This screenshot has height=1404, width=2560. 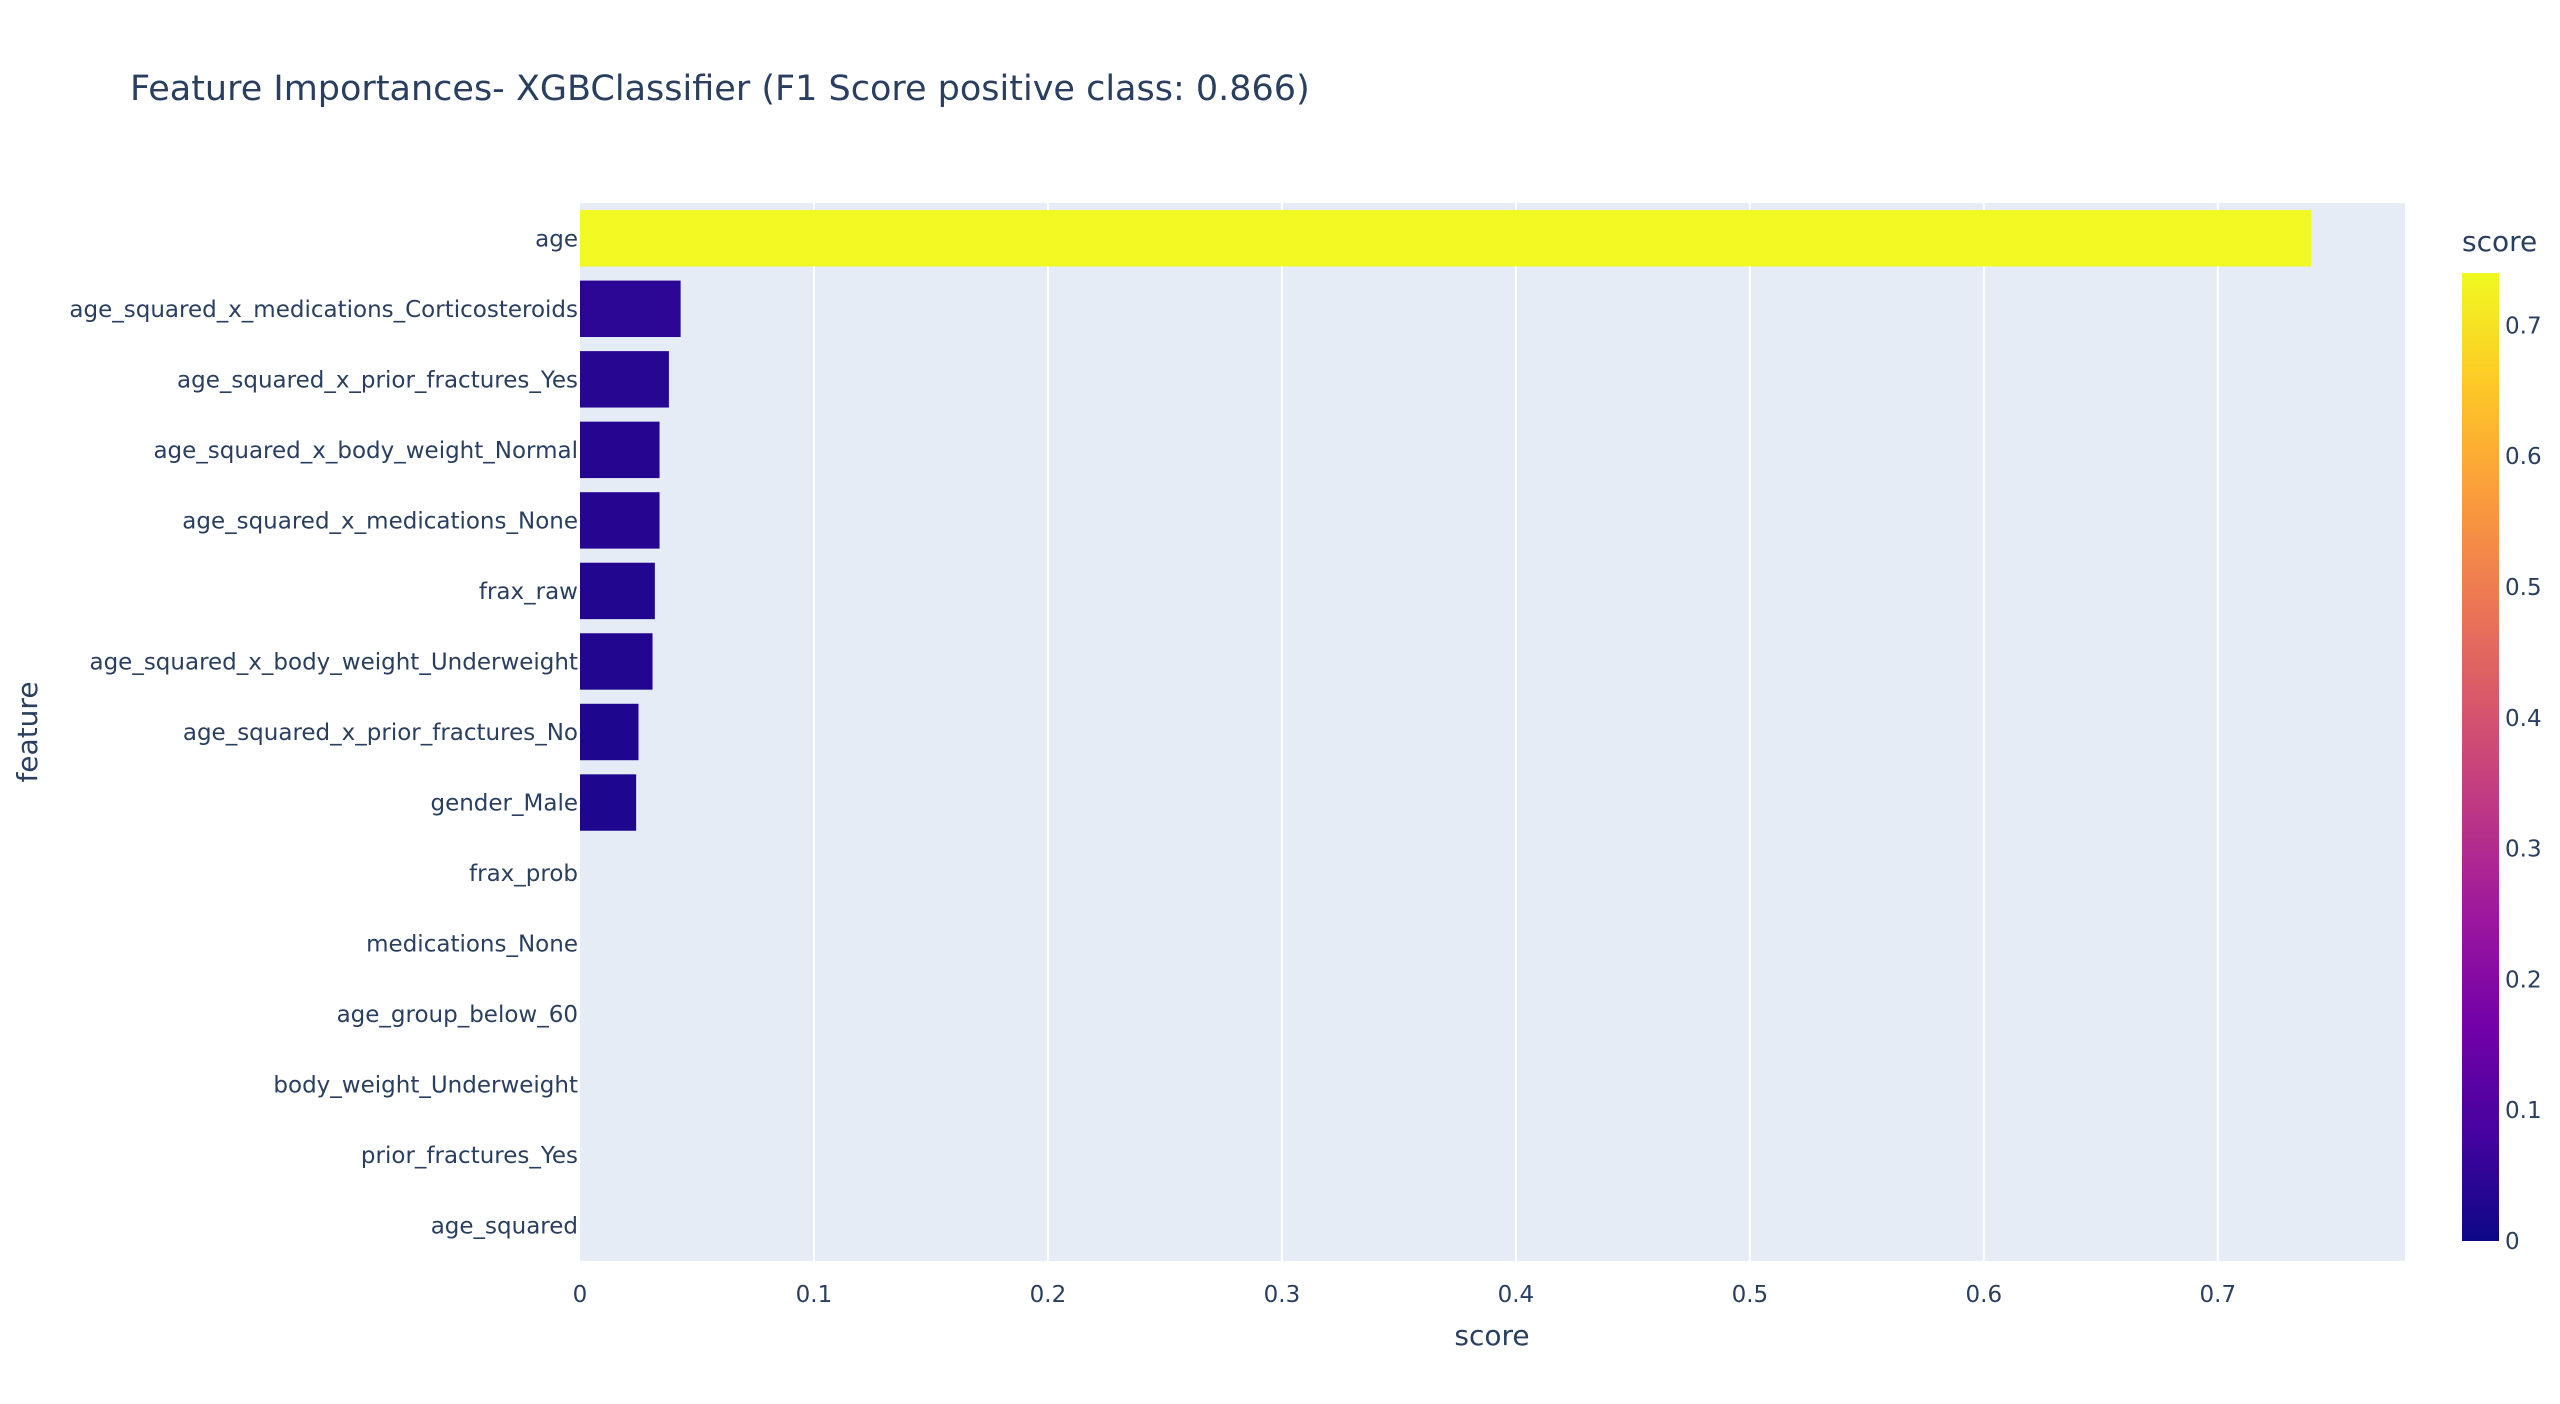 What do you see at coordinates (2499, 241) in the screenshot?
I see `colorbar-title: score` at bounding box center [2499, 241].